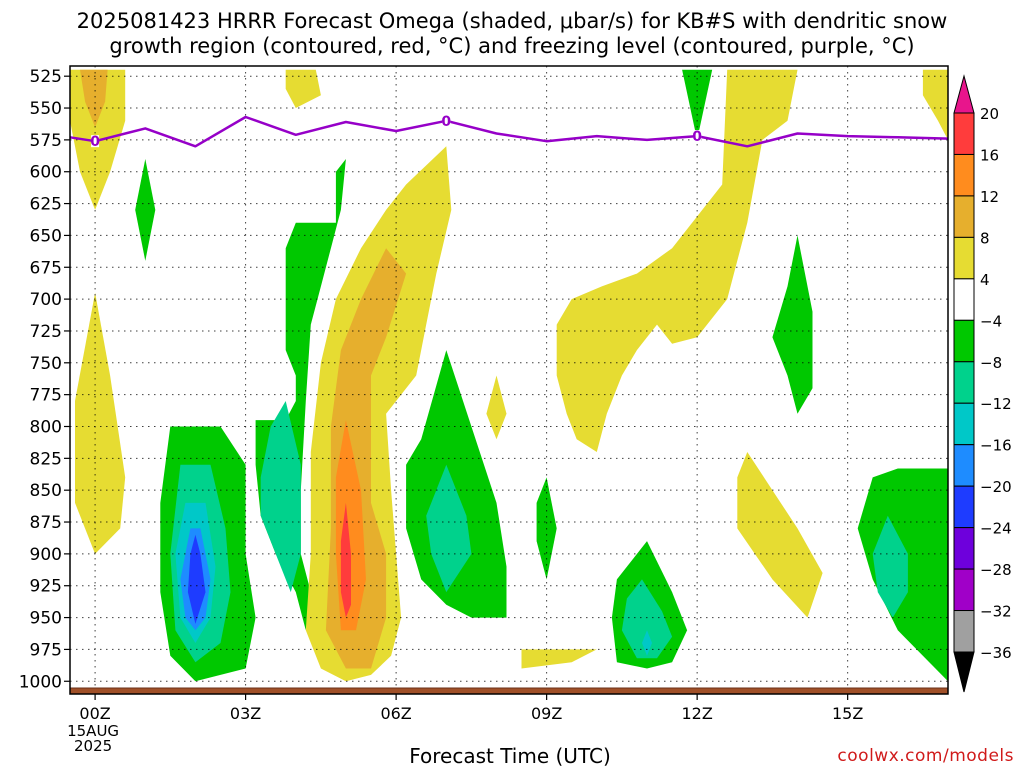 The height and width of the screenshot is (768, 1024). Describe the element at coordinates (996, 487) in the screenshot. I see `colorbar-label-10: −20` at that location.